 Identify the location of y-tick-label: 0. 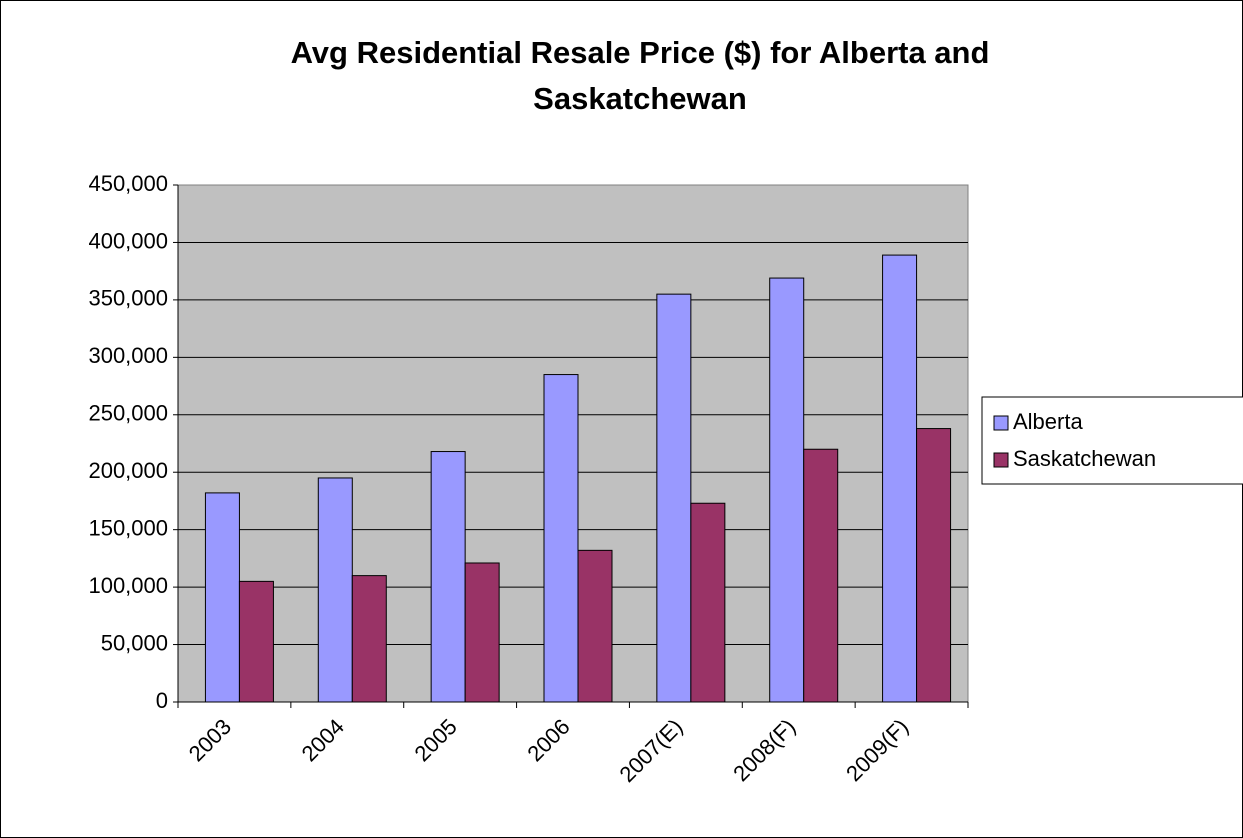
(162, 700).